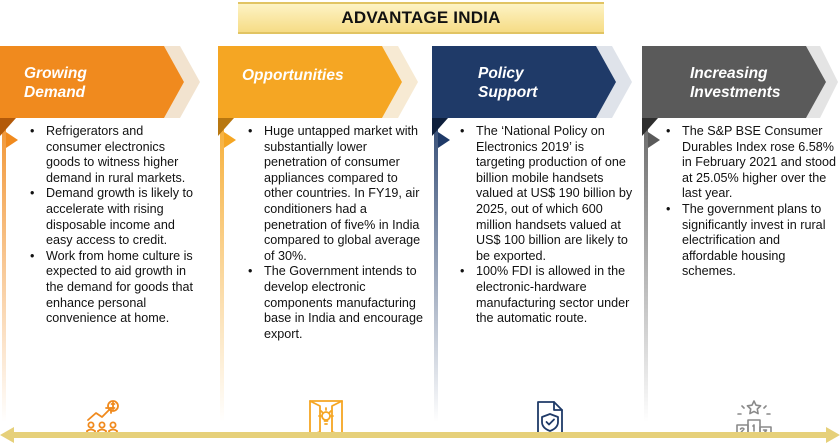  Describe the element at coordinates (508, 92) in the screenshot. I see `heading-line: Support` at that location.